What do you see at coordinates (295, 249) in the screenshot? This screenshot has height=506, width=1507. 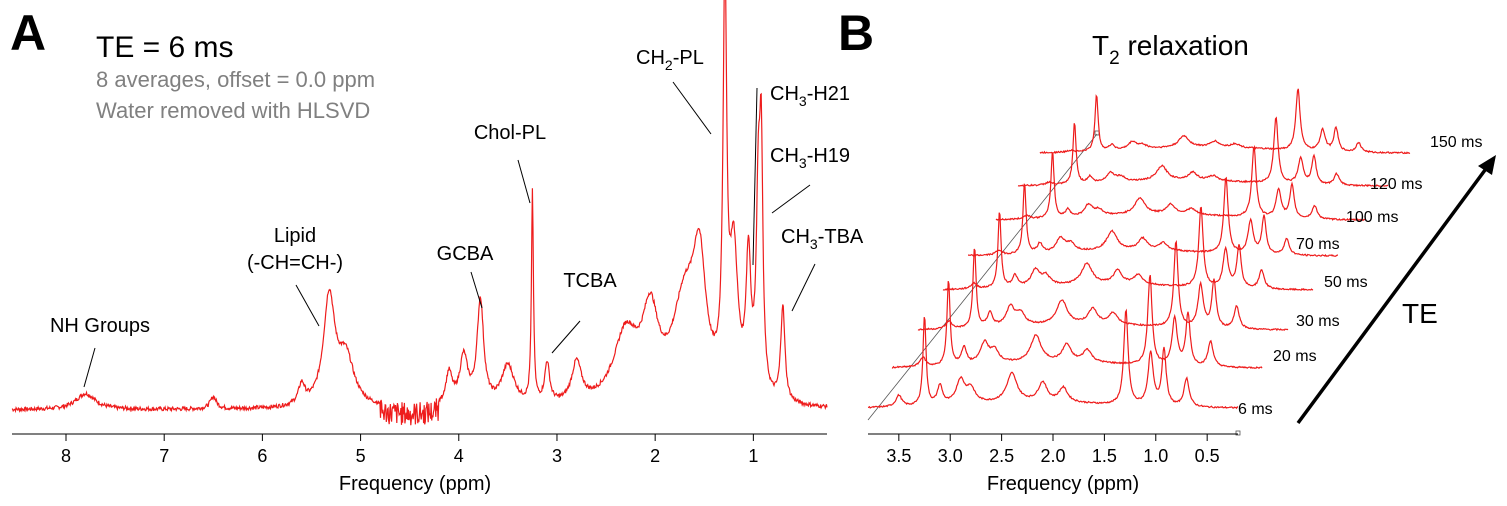 I see `annotation-label: Lipid (-CH=CH-)` at bounding box center [295, 249].